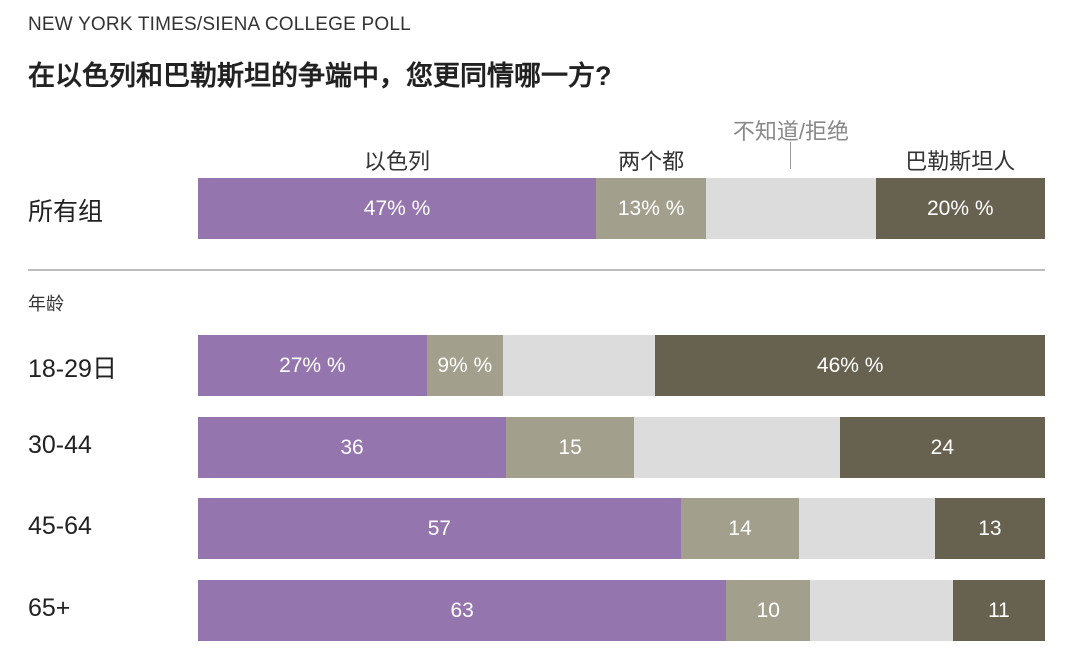 The image size is (1080, 668). I want to click on bar-segment-palestinians: 13, so click(989, 528).